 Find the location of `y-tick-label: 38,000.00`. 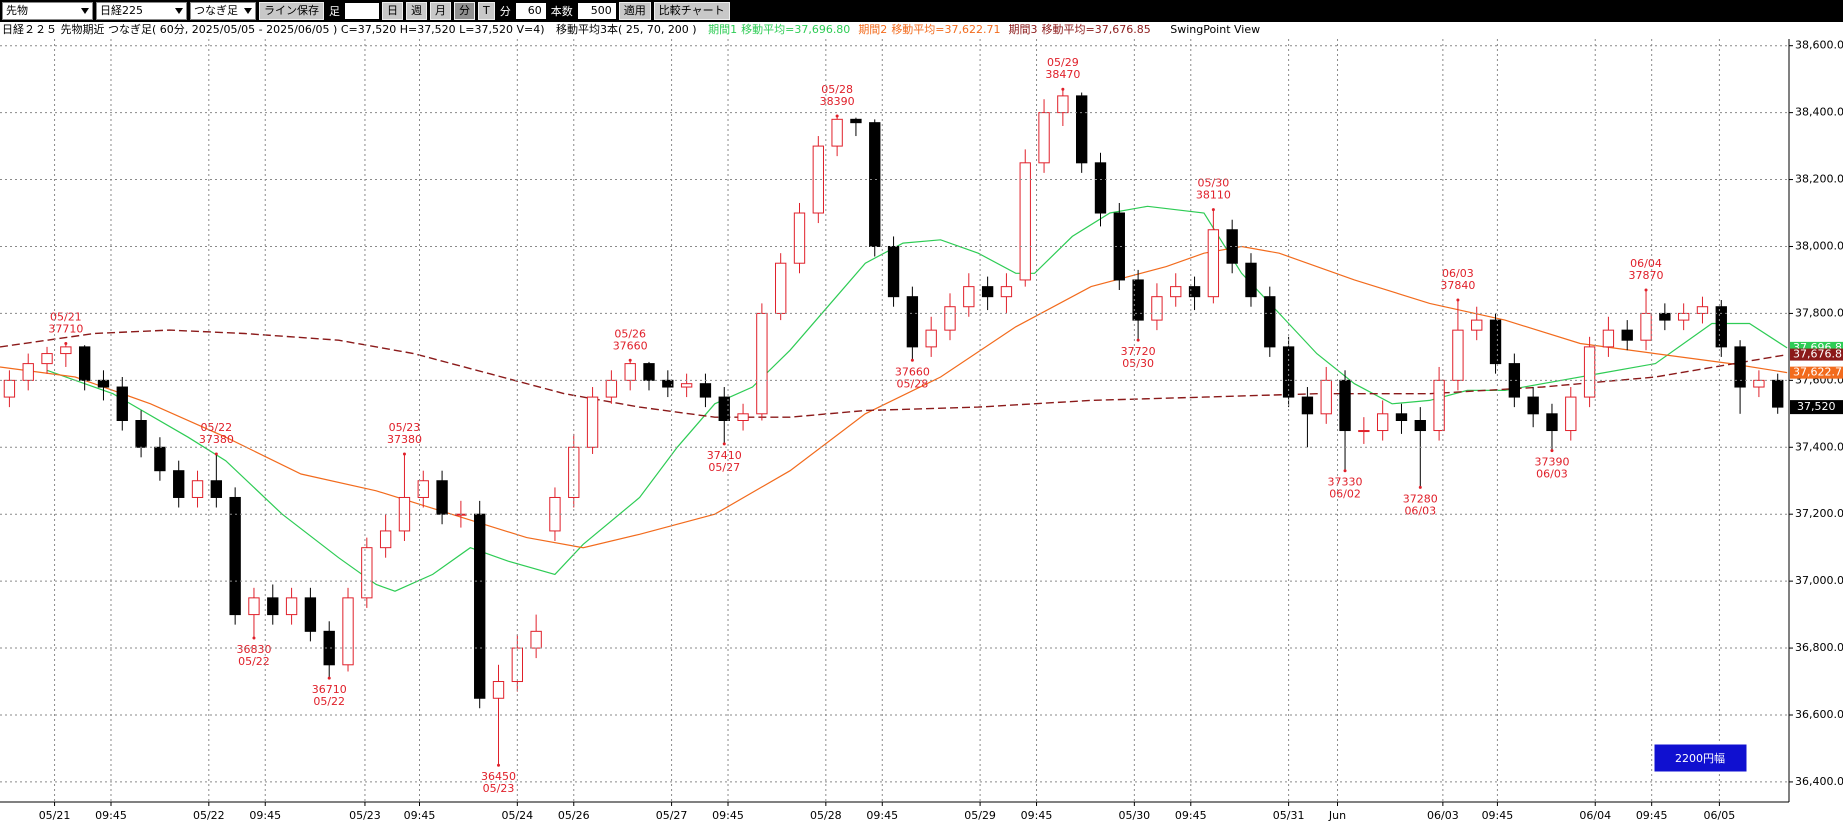

y-tick-label: 38,000.00 is located at coordinates (1819, 245).